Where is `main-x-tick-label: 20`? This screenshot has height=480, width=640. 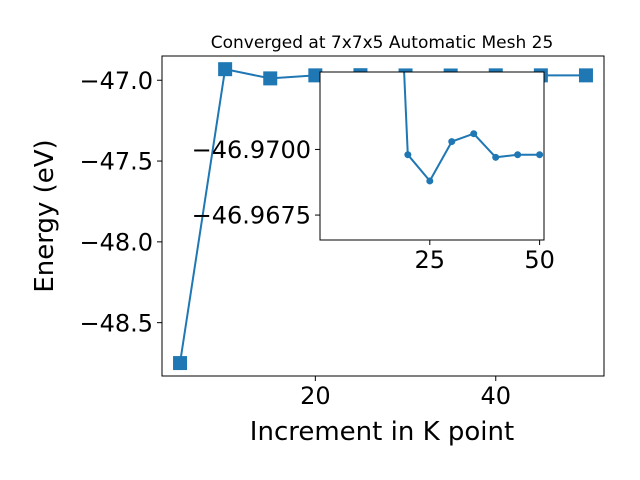
main-x-tick-label: 20 is located at coordinates (315, 396).